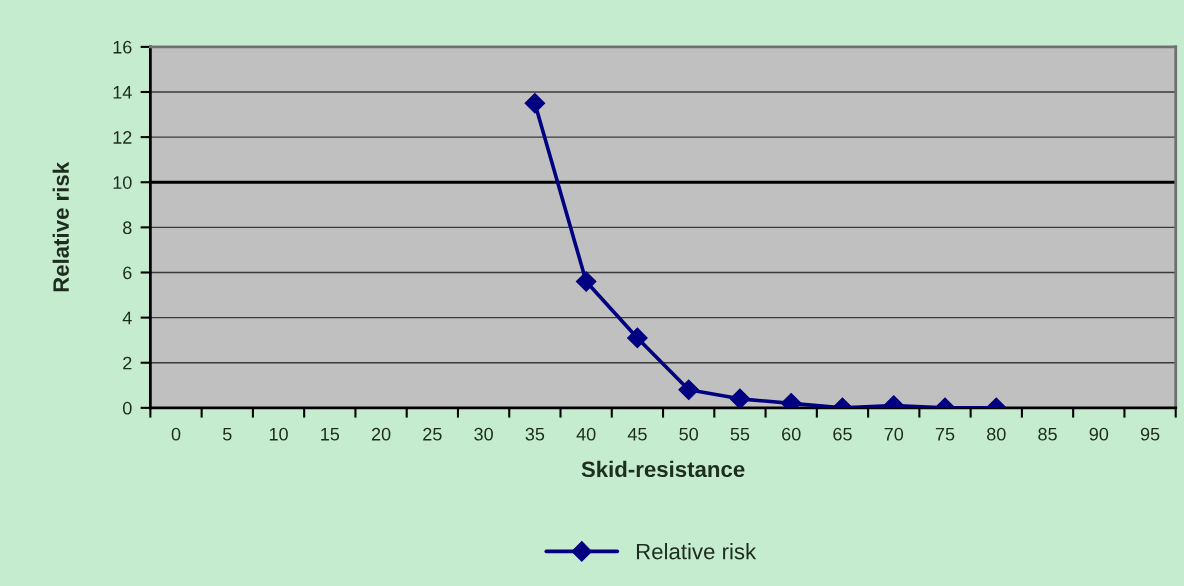  What do you see at coordinates (663, 469) in the screenshot?
I see `x-axis-title: Skid-resistance` at bounding box center [663, 469].